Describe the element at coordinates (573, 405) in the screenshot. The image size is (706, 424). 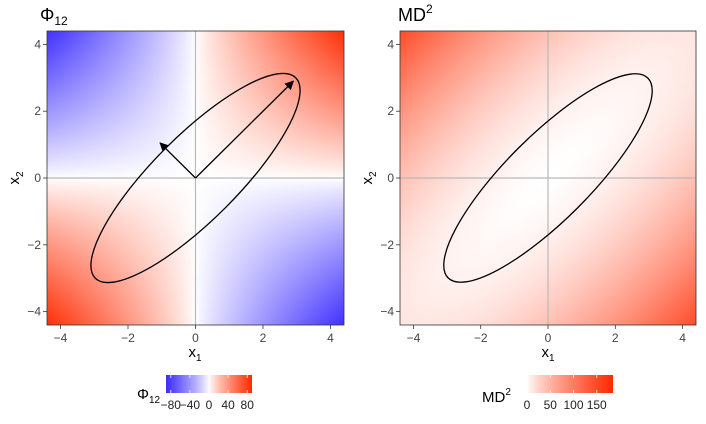
I see `legend-tick-label: 100` at that location.